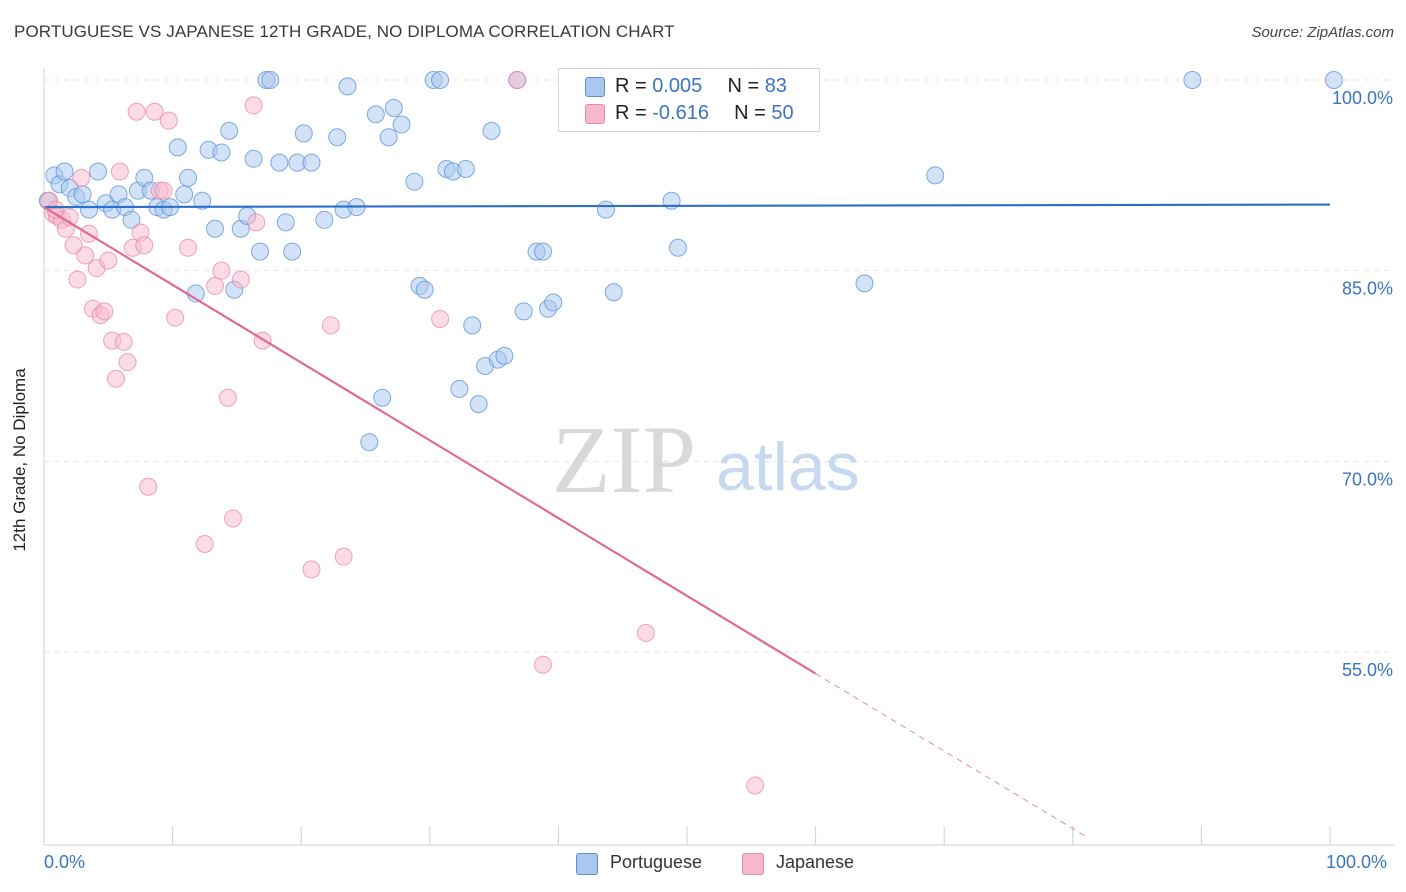  What do you see at coordinates (587, 864) in the screenshot?
I see `portuguese-legend-swatch` at bounding box center [587, 864].